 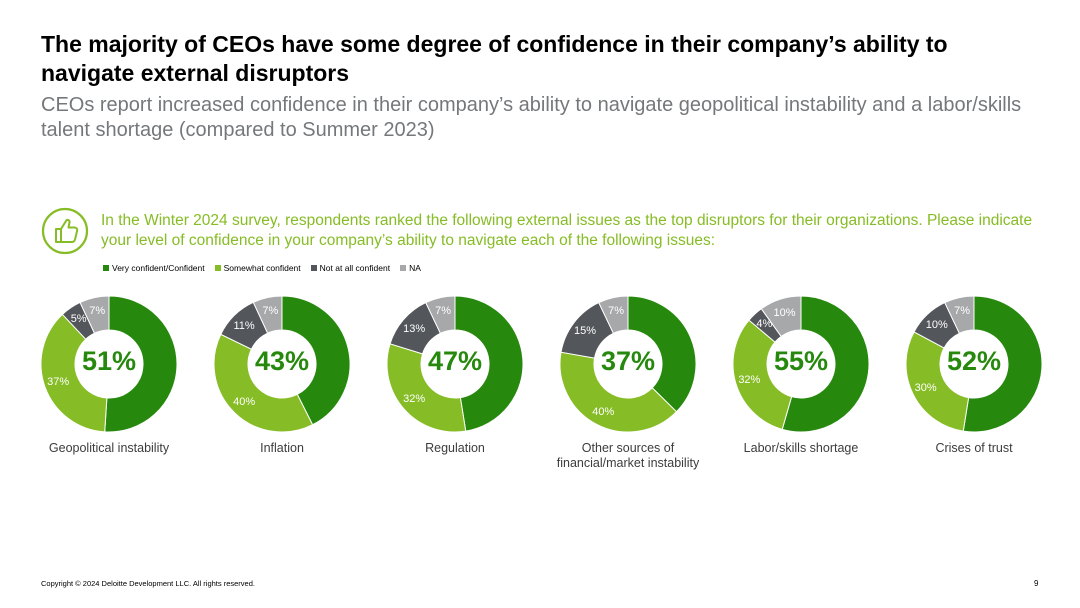 I want to click on legend-label: Somewhat confident, so click(x=262, y=268).